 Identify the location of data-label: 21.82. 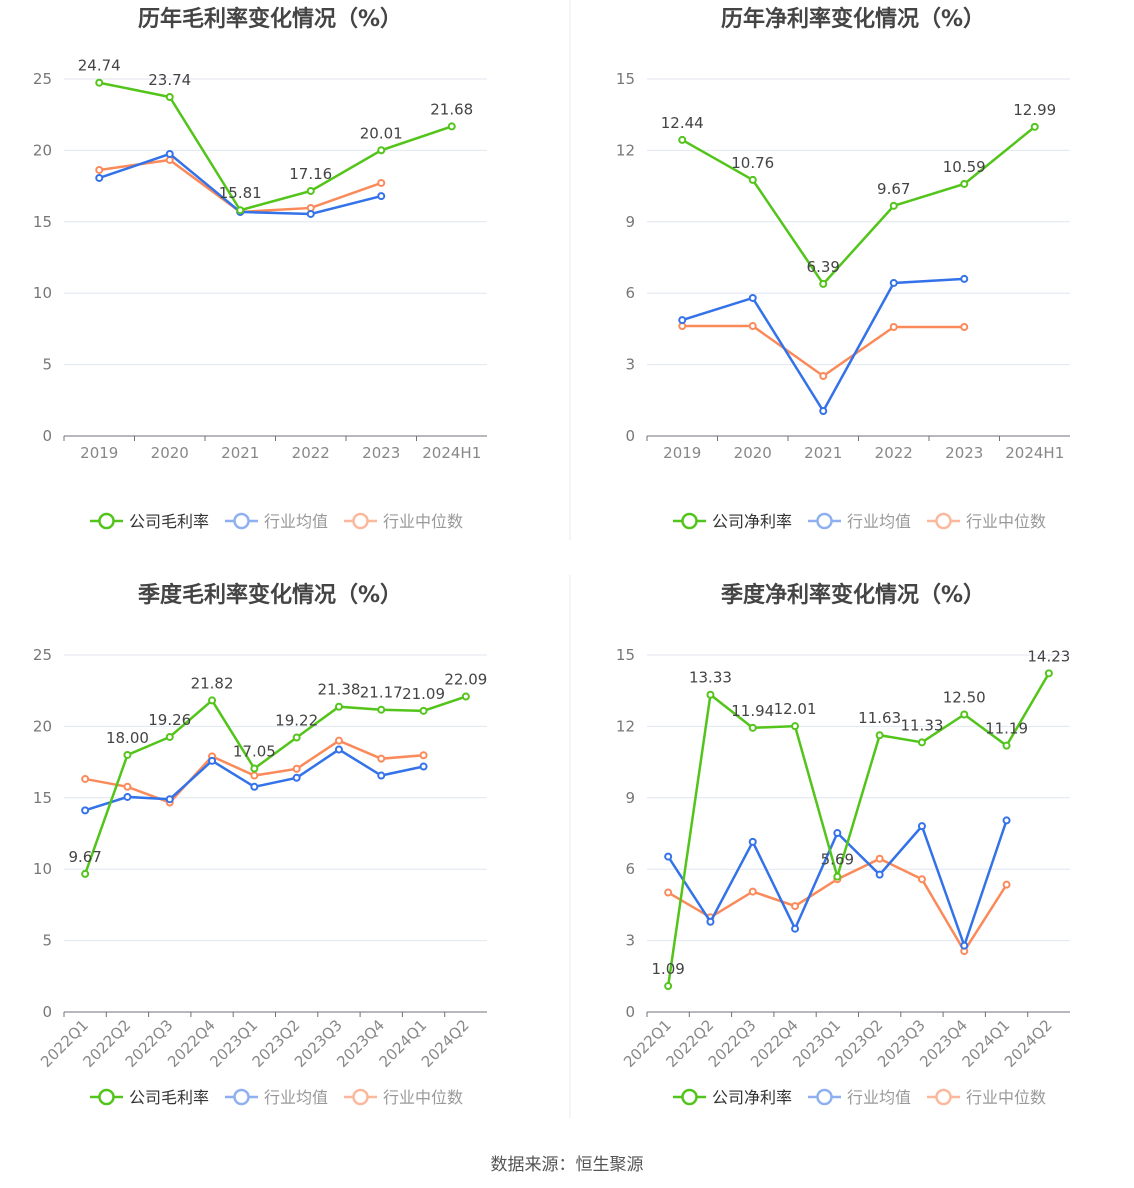
(212, 683).